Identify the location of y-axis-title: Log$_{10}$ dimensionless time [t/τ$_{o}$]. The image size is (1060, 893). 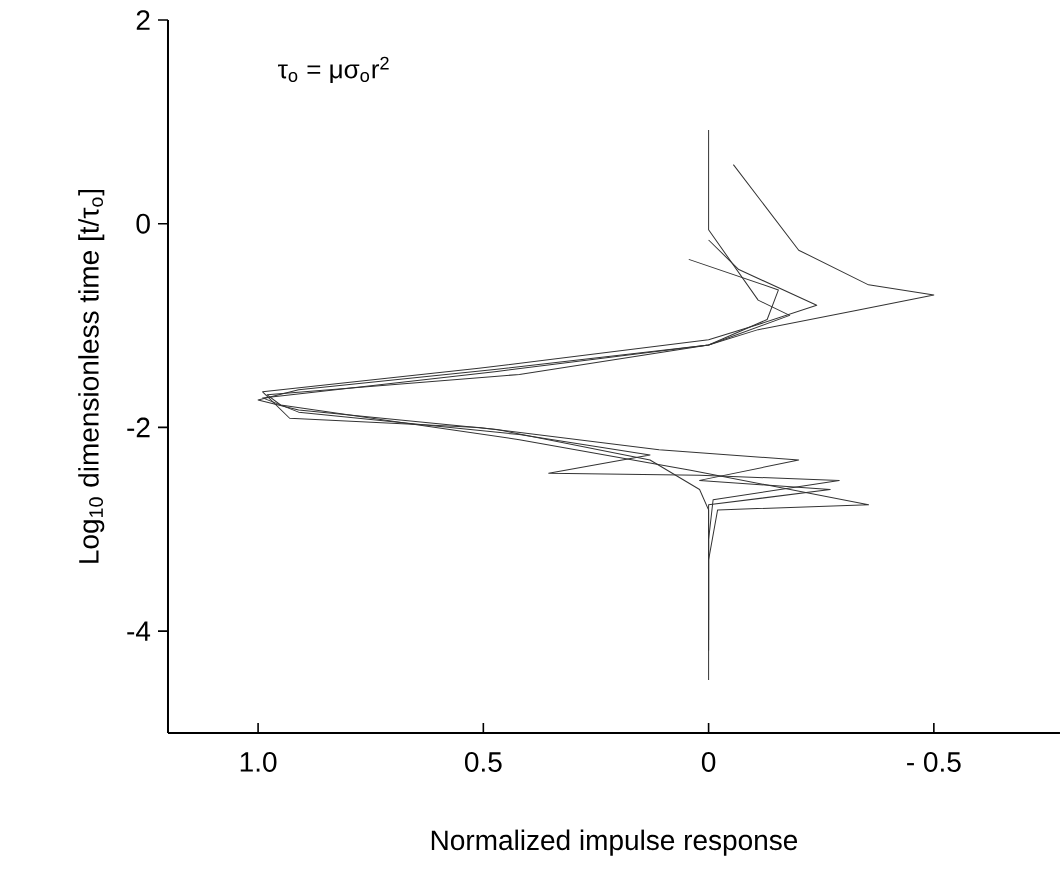
(91, 376).